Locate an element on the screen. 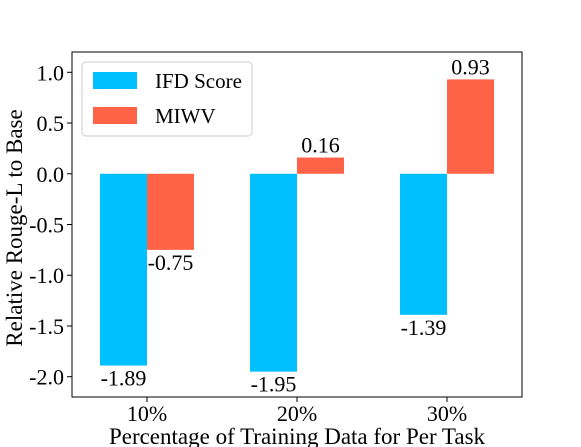 Image resolution: width=581 pixels, height=447 pixels. value-label-ifd-score-2: -1.95 is located at coordinates (274, 384).